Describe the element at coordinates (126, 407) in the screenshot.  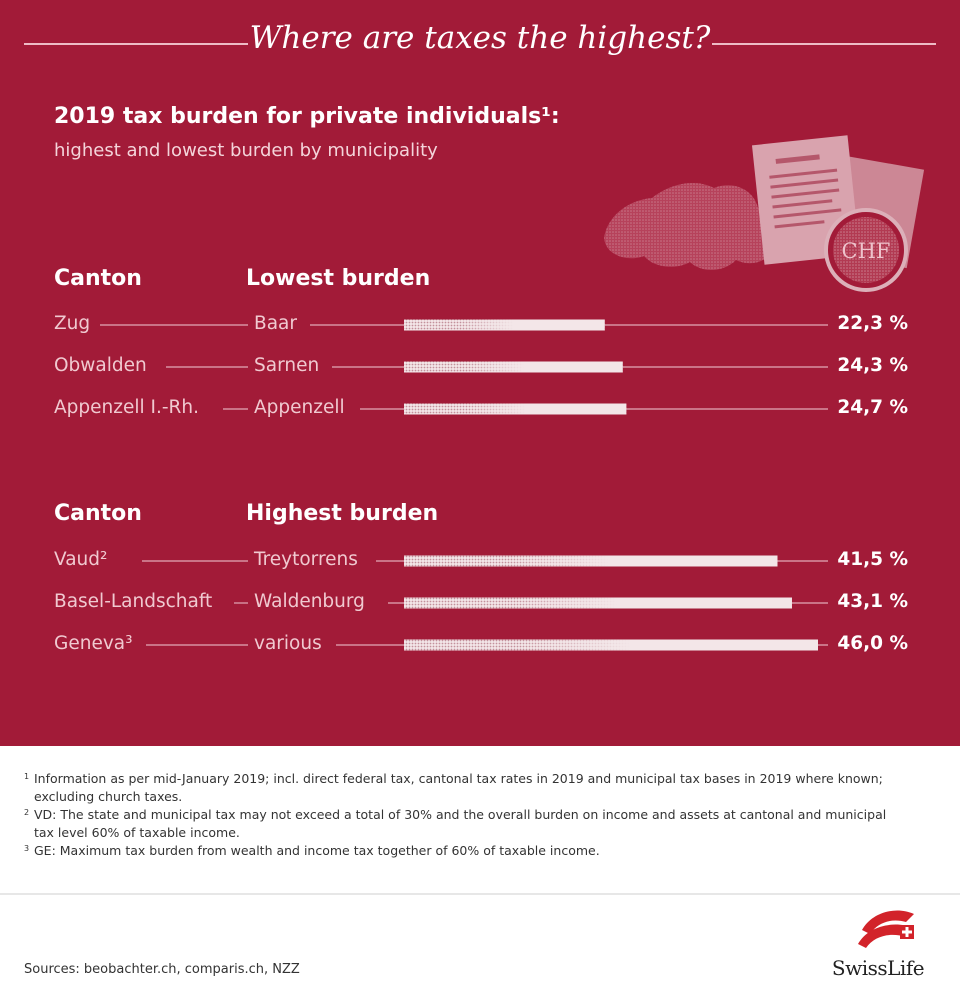
I see `canton-label: Appenzell I.-Rh.` at that location.